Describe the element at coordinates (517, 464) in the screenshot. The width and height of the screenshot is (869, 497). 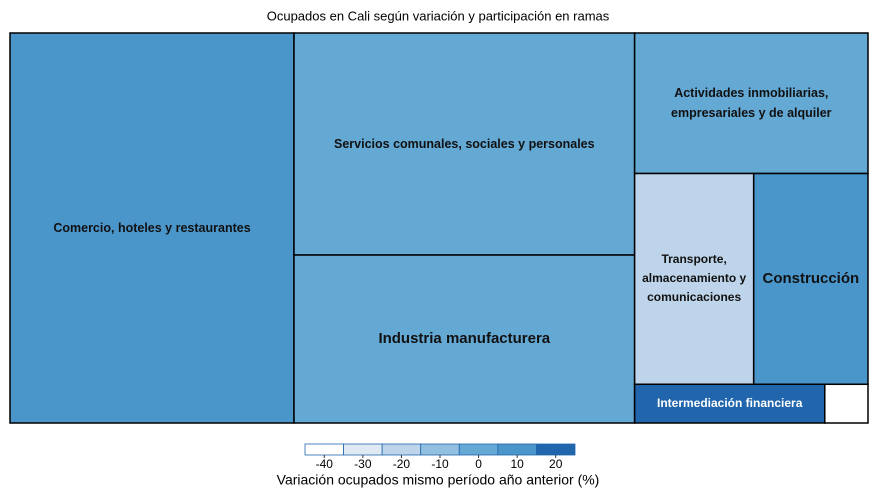
I see `colorbar-tick-label: 10` at that location.